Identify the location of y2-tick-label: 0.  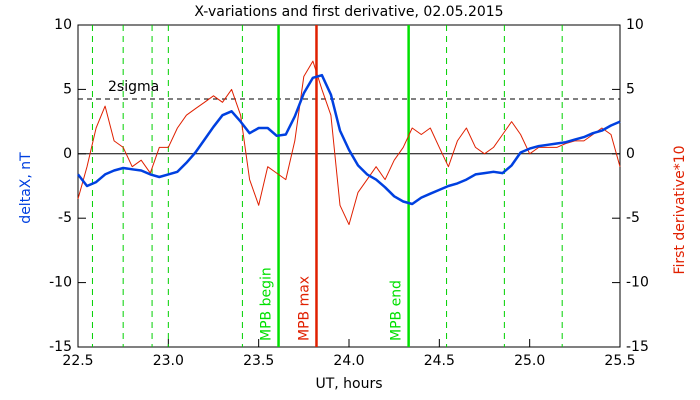
(630, 154).